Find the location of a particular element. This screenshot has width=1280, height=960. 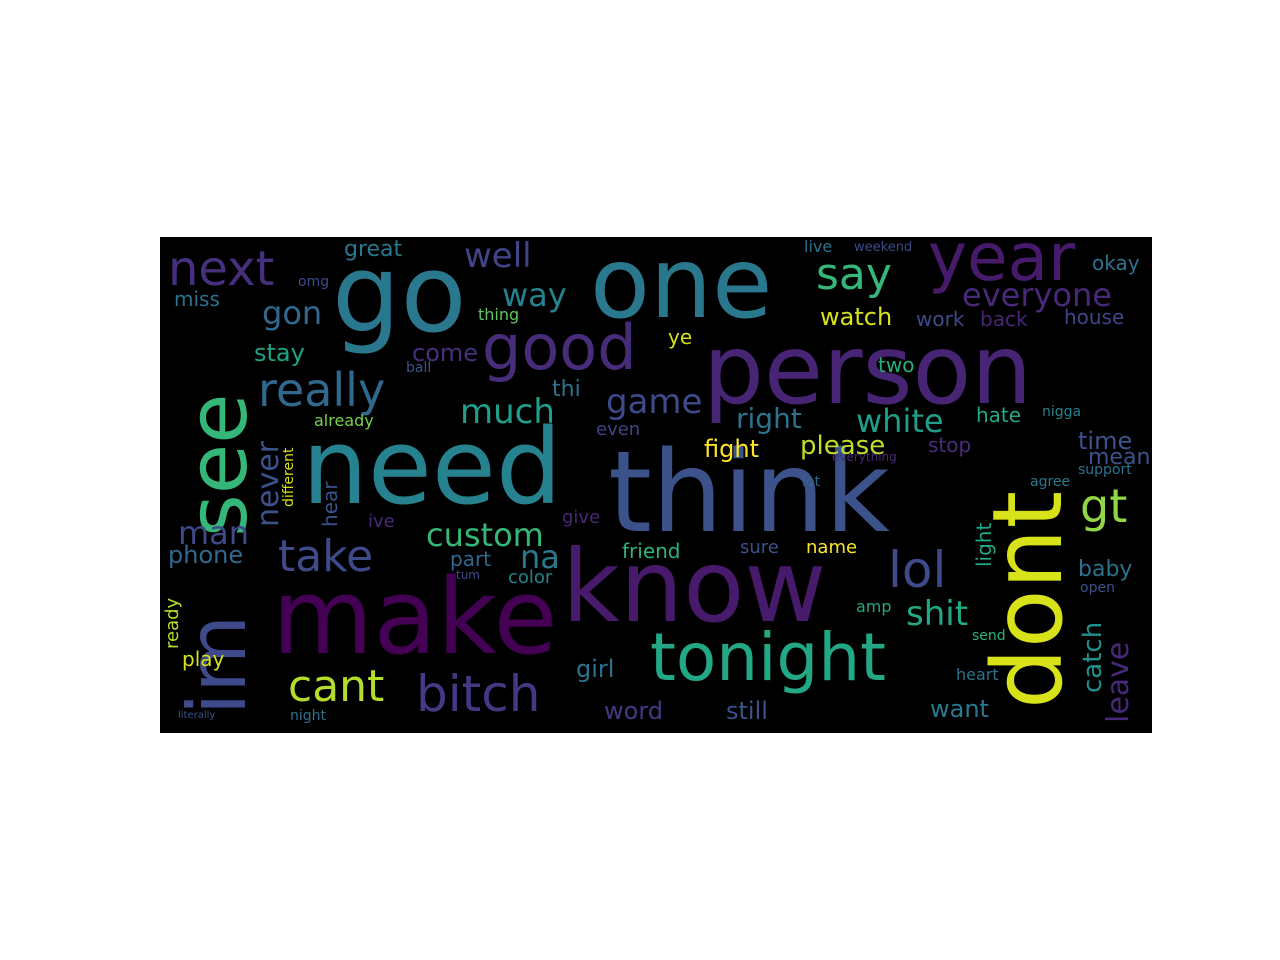

word-game: game is located at coordinates (654, 402).